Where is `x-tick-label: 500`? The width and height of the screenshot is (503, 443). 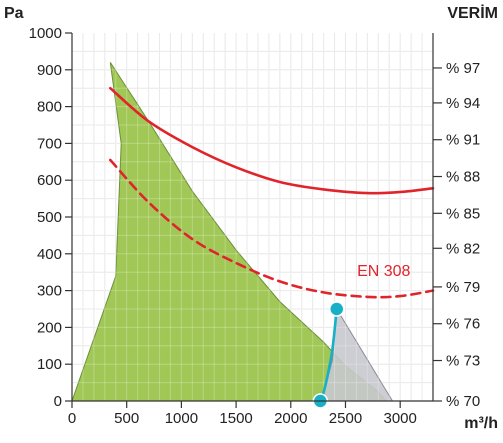 x-tick-label: 500 is located at coordinates (126, 418).